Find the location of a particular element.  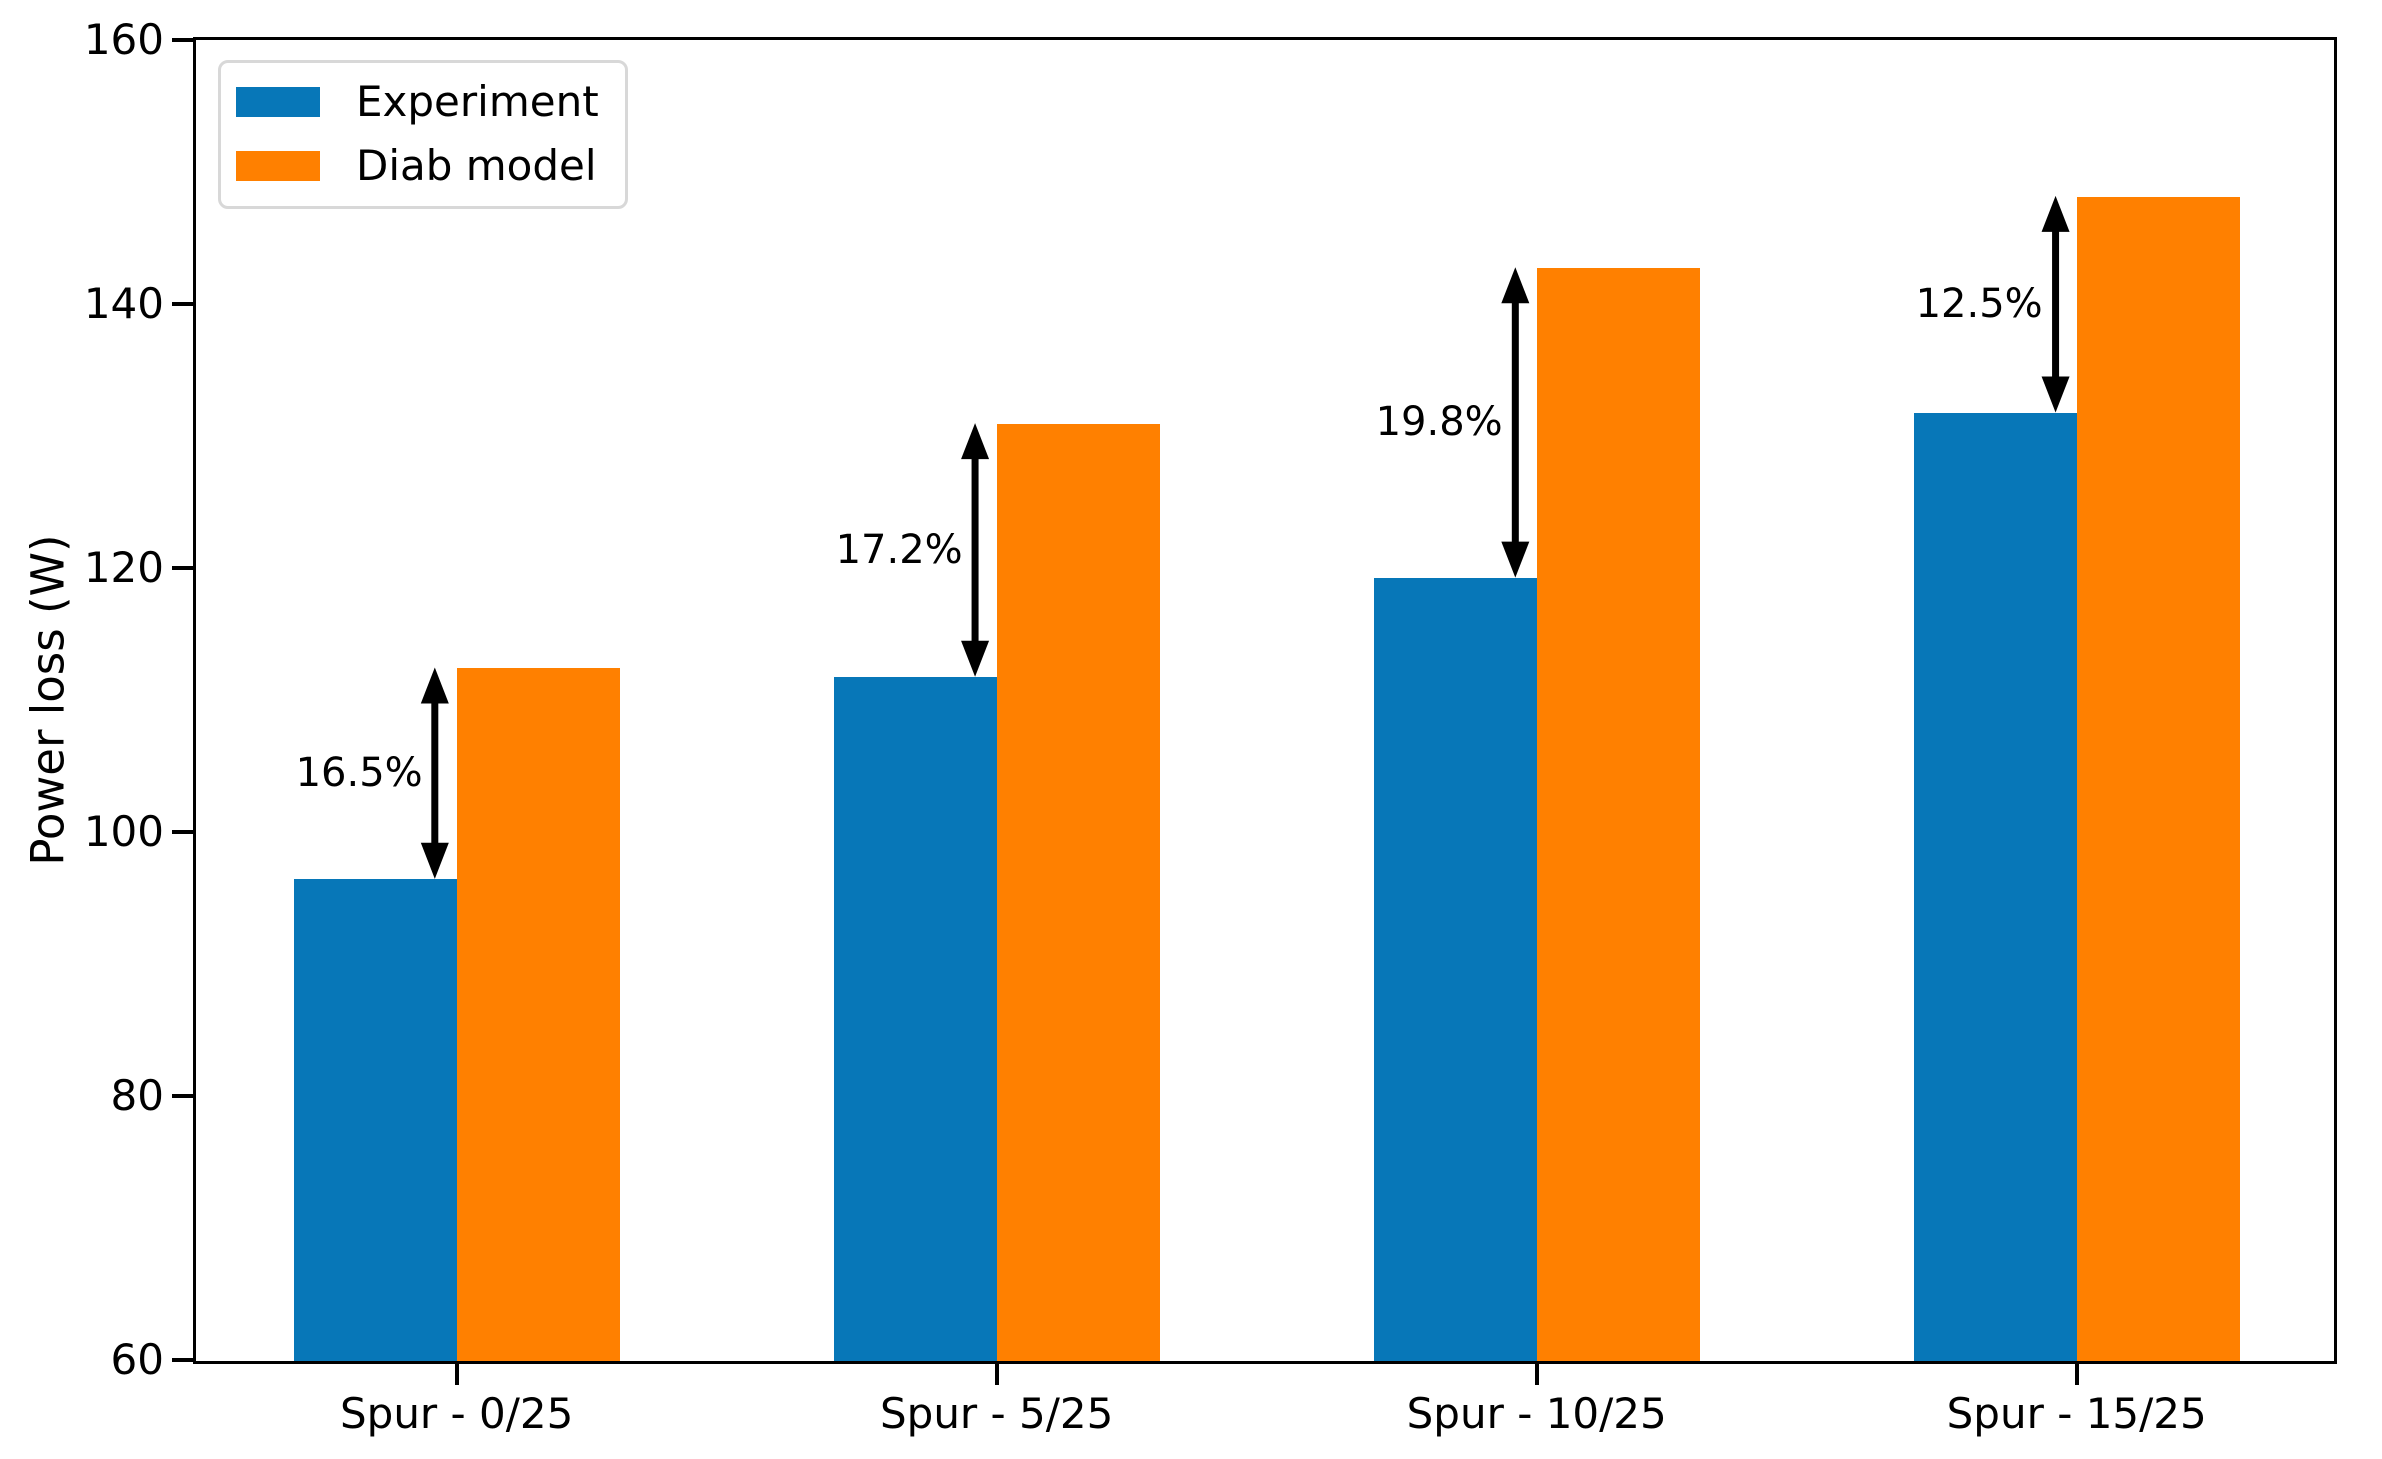

percent-diff-label: 17.2% is located at coordinates (899, 549).